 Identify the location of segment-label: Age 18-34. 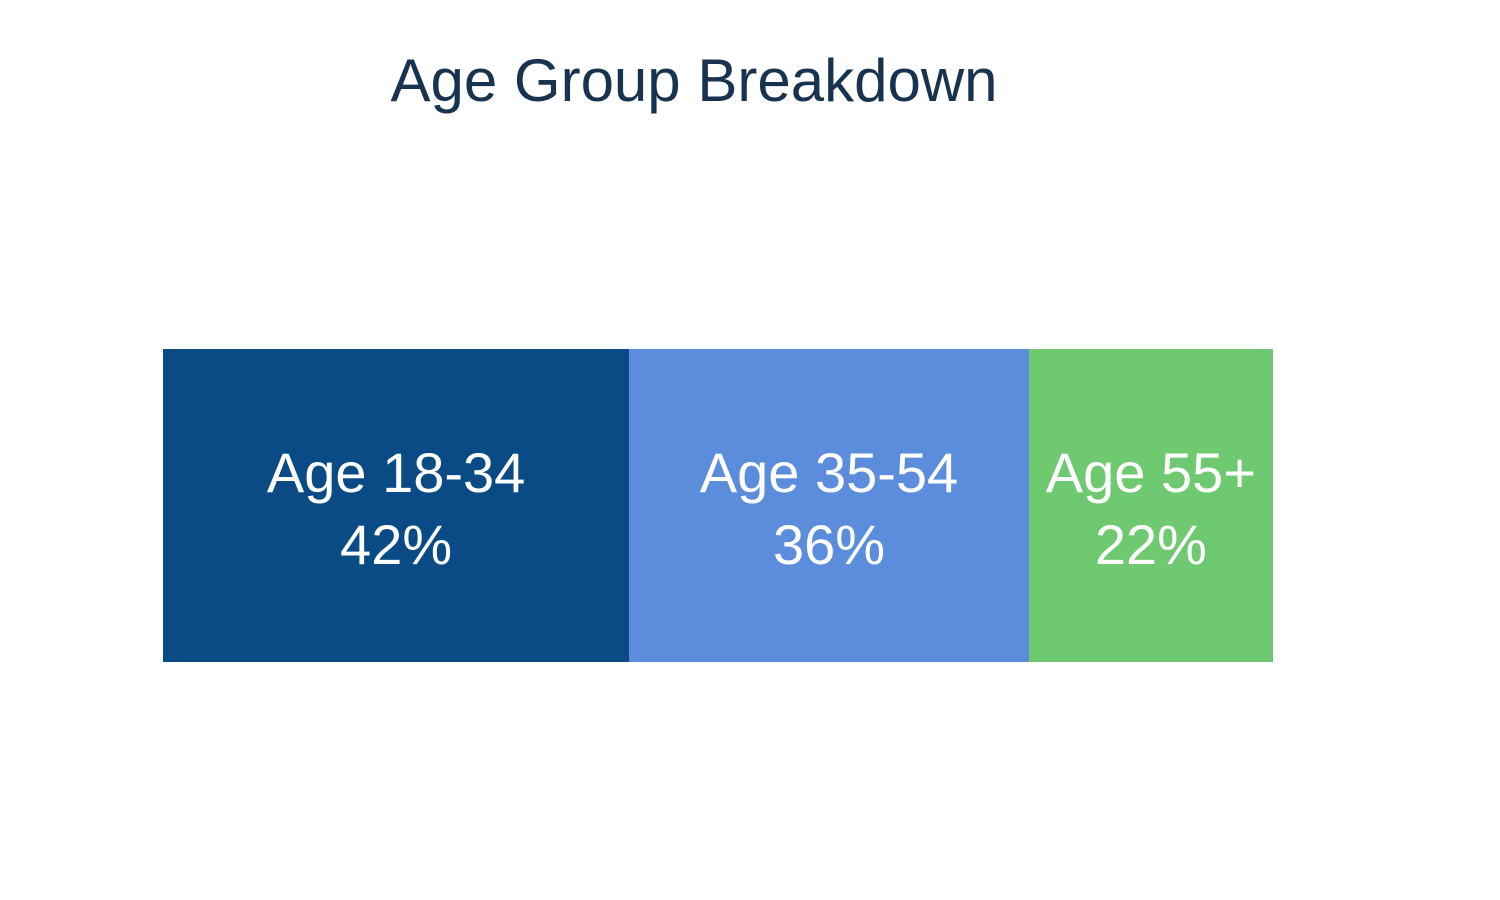
(396, 472).